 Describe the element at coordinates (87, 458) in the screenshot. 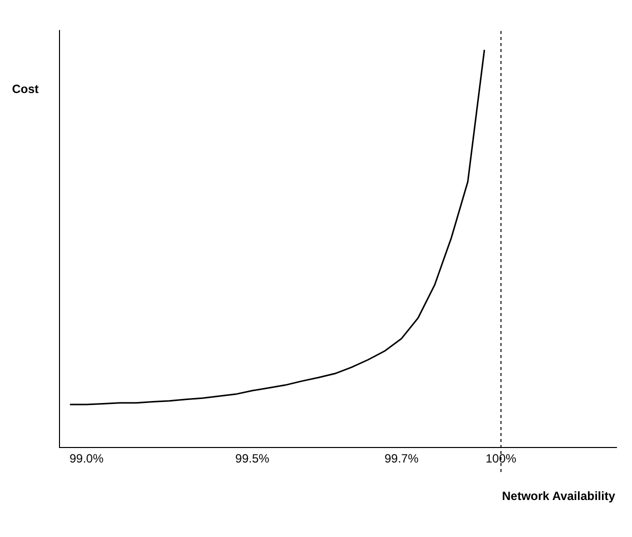

I see `x-tick-label: 99.0%` at that location.